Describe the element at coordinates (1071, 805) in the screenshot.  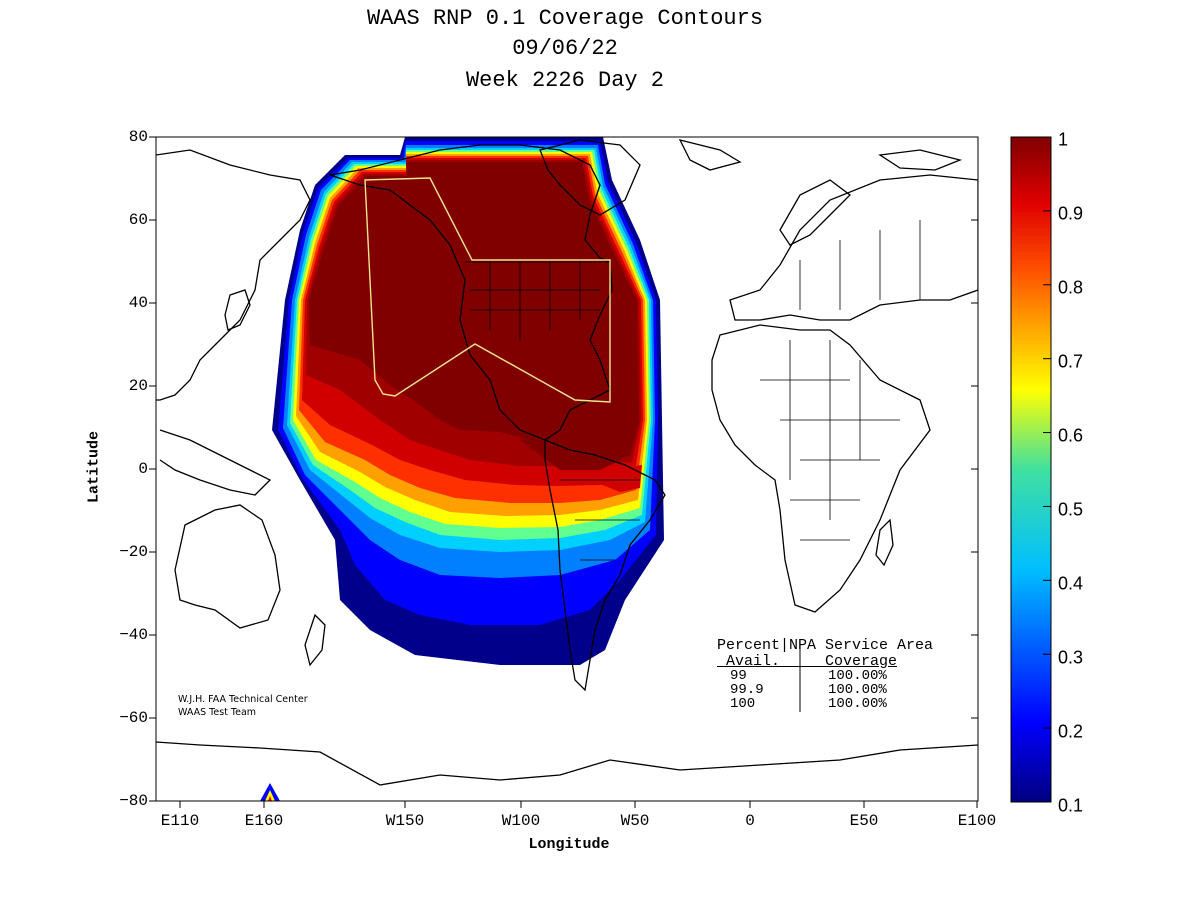
I see `colorbar-tick-label: 0.1` at that location.